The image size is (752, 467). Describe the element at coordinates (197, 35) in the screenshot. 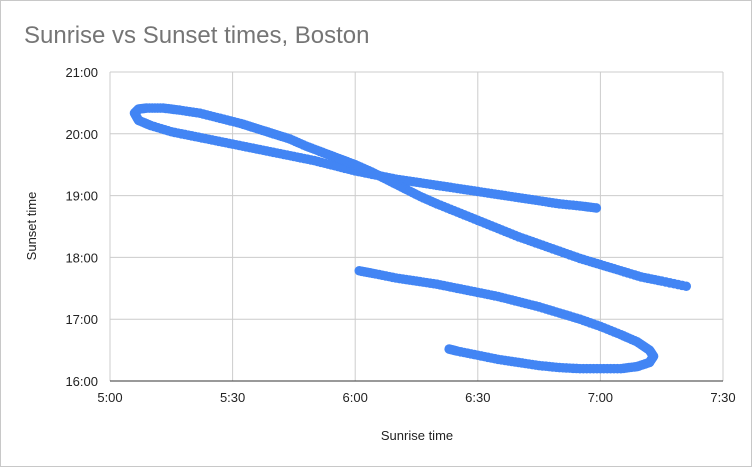

I see `chart-title: Sunrise vs Sunset times, Boston` at that location.